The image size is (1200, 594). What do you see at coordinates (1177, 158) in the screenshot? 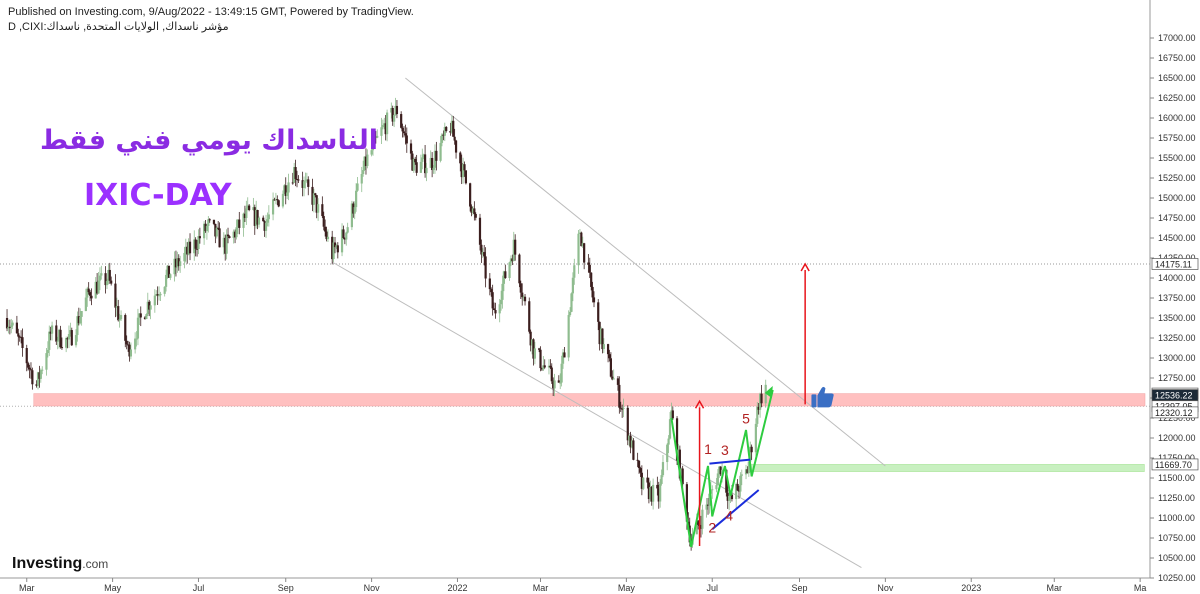
I see `y-tick-label: 15500.00` at bounding box center [1177, 158].